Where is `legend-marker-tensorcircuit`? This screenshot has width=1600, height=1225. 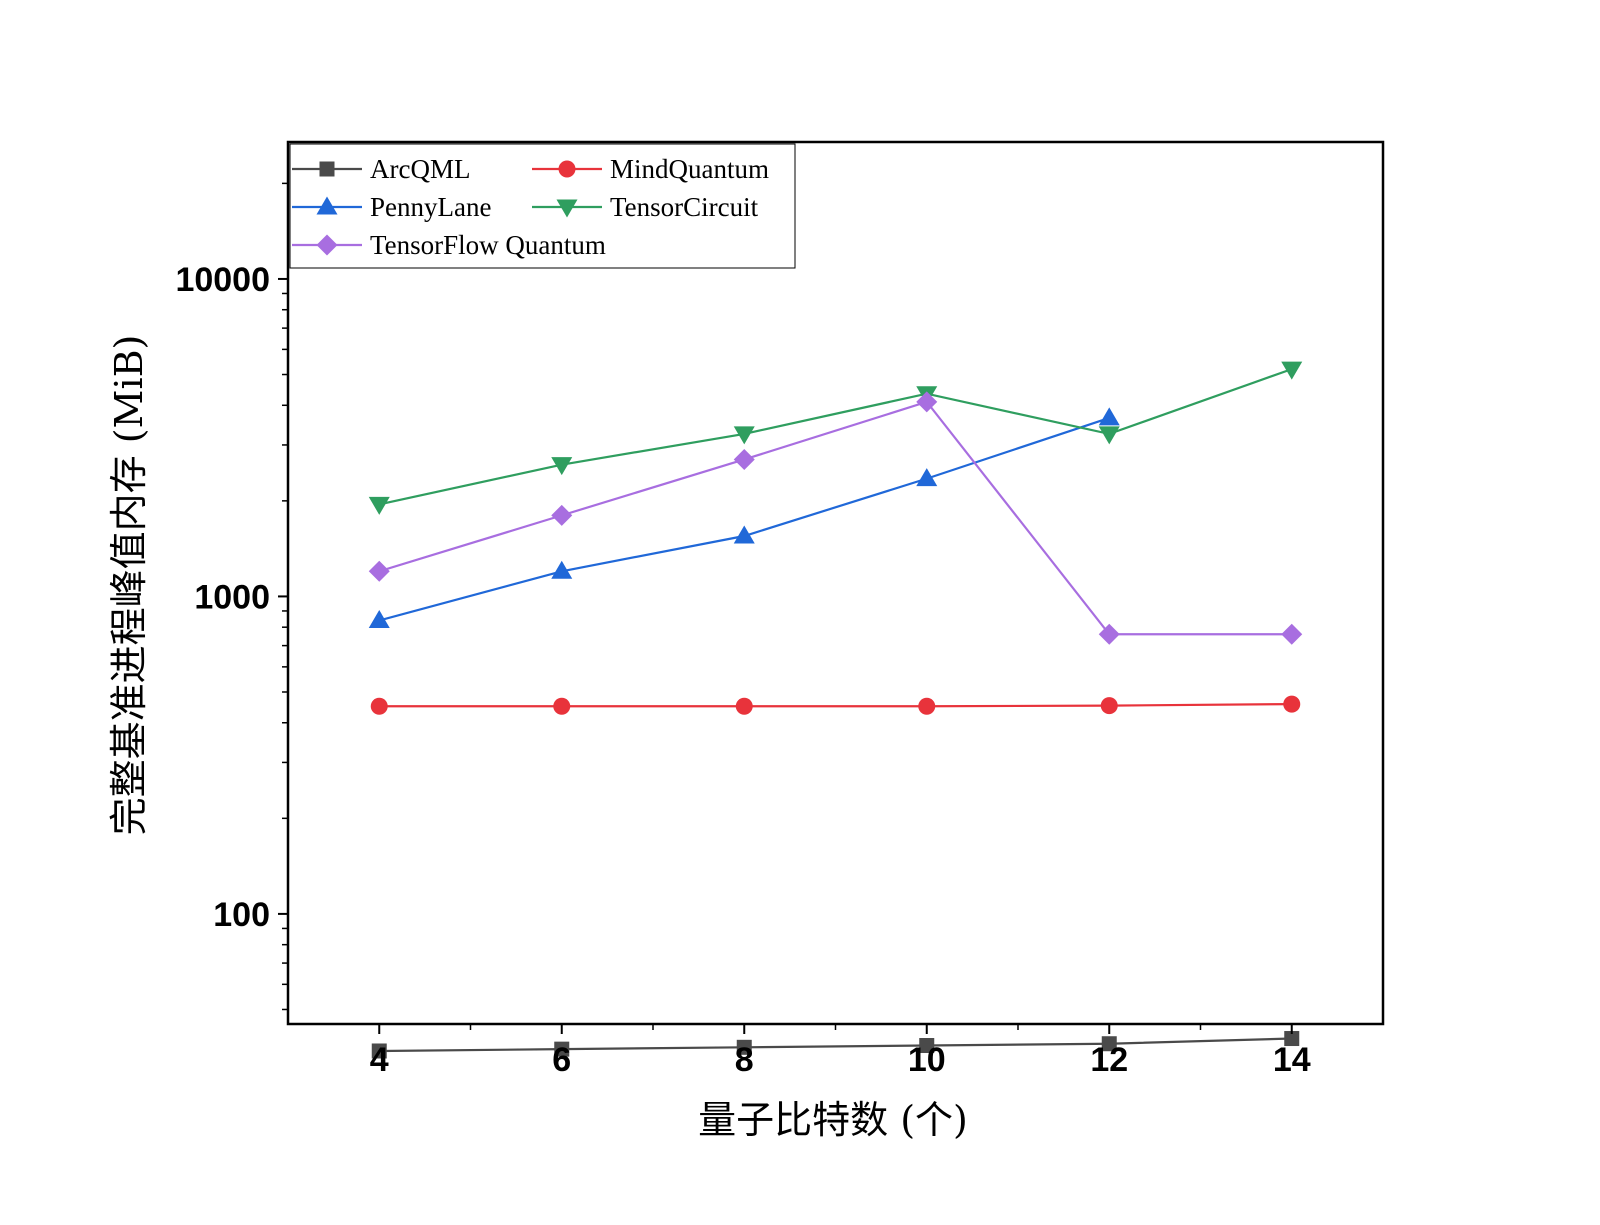
legend-marker-tensorcircuit is located at coordinates (567, 208).